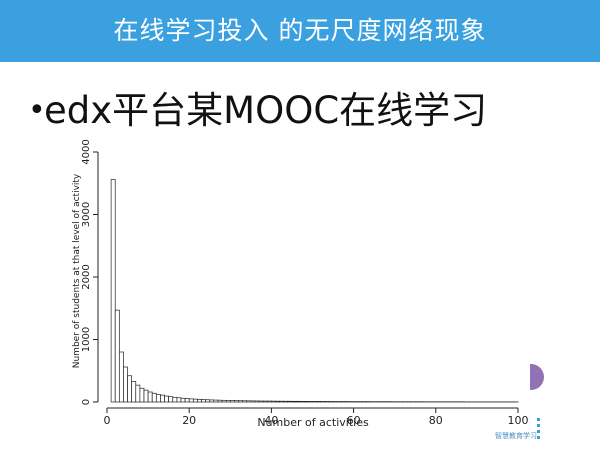  Describe the element at coordinates (86, 151) in the screenshot. I see `y-tick-label-4000: 4000` at that location.